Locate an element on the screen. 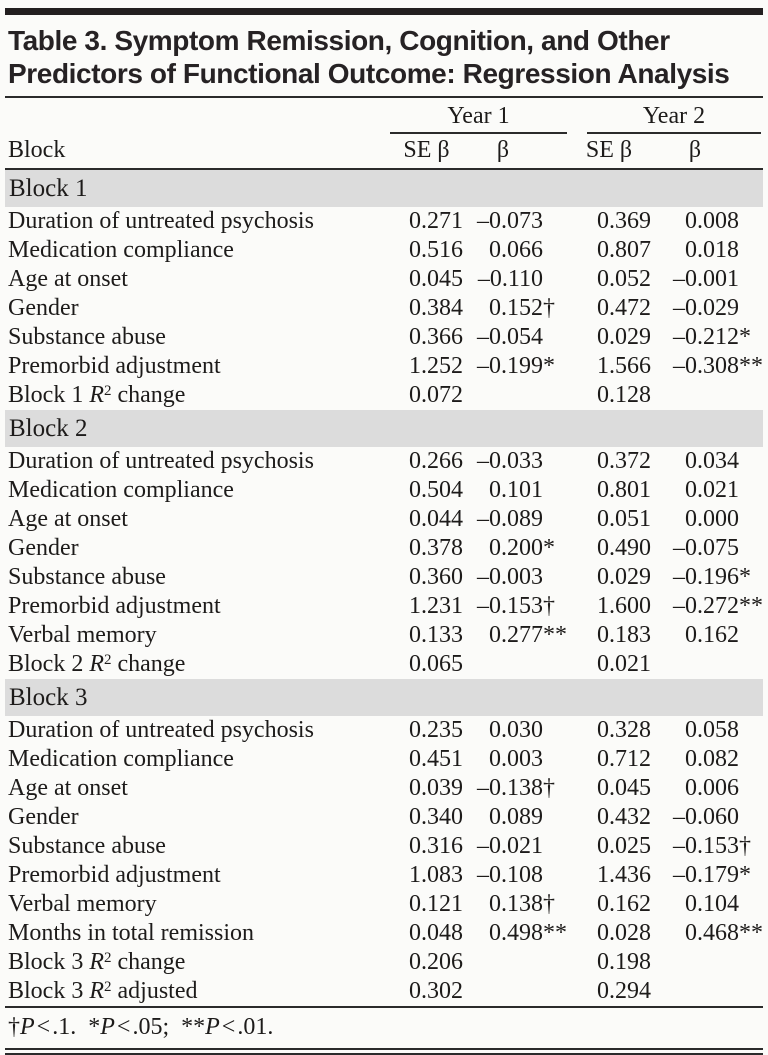  cell-year2-se-beta: 0.712 is located at coordinates (623, 759).